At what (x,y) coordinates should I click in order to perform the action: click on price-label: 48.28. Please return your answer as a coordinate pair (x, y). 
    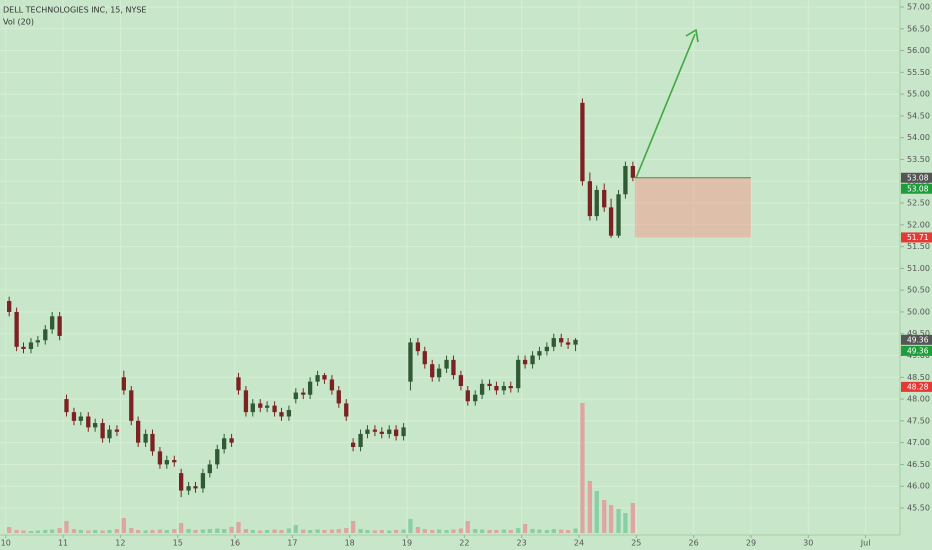
    Looking at the image, I should click on (918, 386).